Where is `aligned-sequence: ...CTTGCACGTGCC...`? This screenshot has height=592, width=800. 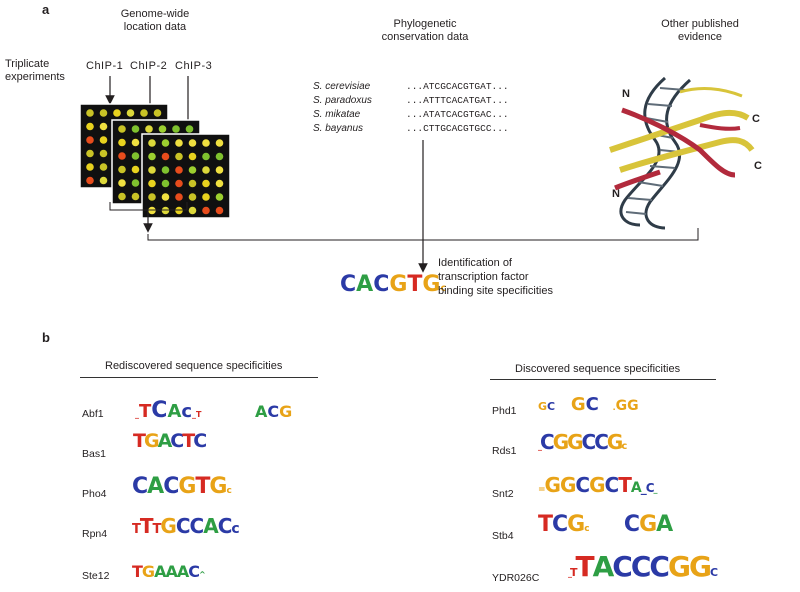
aligned-sequence: ...CTTGCACGTGCC... is located at coordinates (457, 128).